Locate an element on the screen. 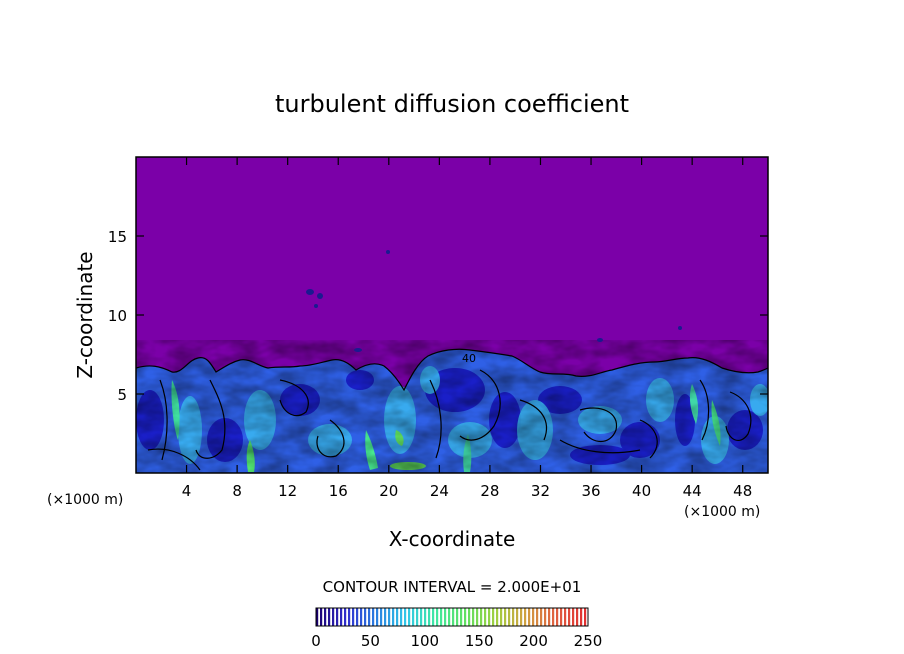 The width and height of the screenshot is (904, 654). y-tick-label: 10 is located at coordinates (117, 316).